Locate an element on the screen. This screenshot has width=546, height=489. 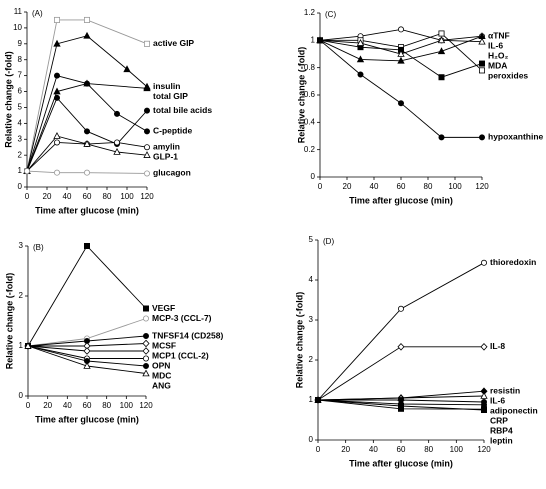
y-tick-label: 0.8 is located at coordinates (310, 67).